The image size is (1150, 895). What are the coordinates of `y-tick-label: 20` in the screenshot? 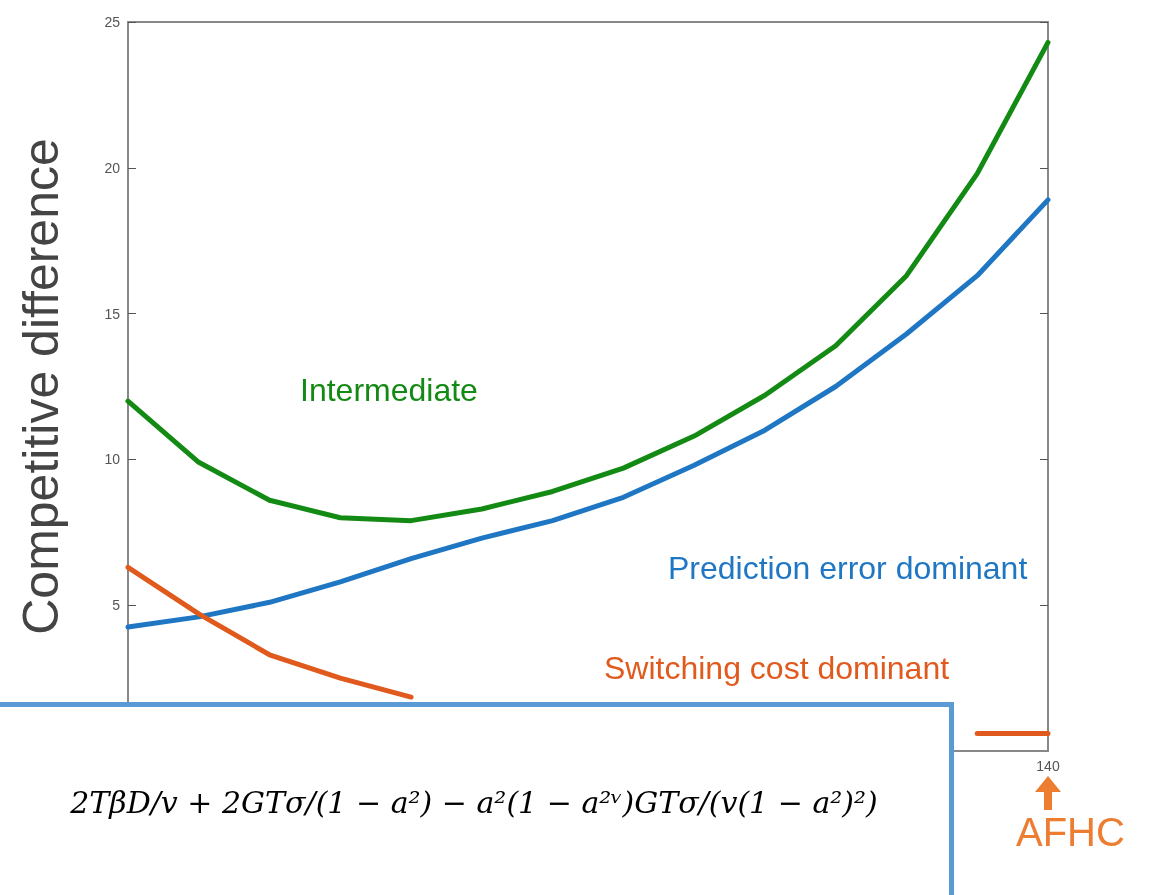 It's located at (112, 167).